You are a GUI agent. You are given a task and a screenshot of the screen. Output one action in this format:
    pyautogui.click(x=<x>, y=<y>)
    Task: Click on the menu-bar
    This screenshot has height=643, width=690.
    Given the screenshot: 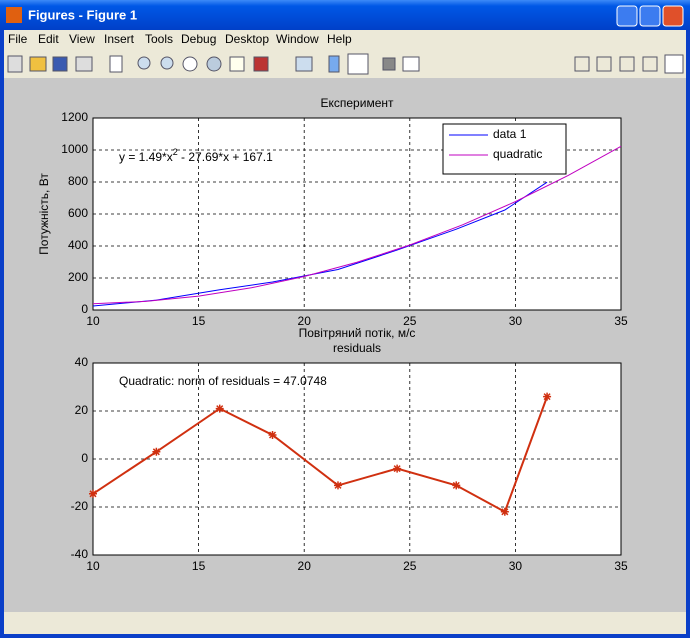 What is the action you would take?
    pyautogui.click(x=345, y=40)
    